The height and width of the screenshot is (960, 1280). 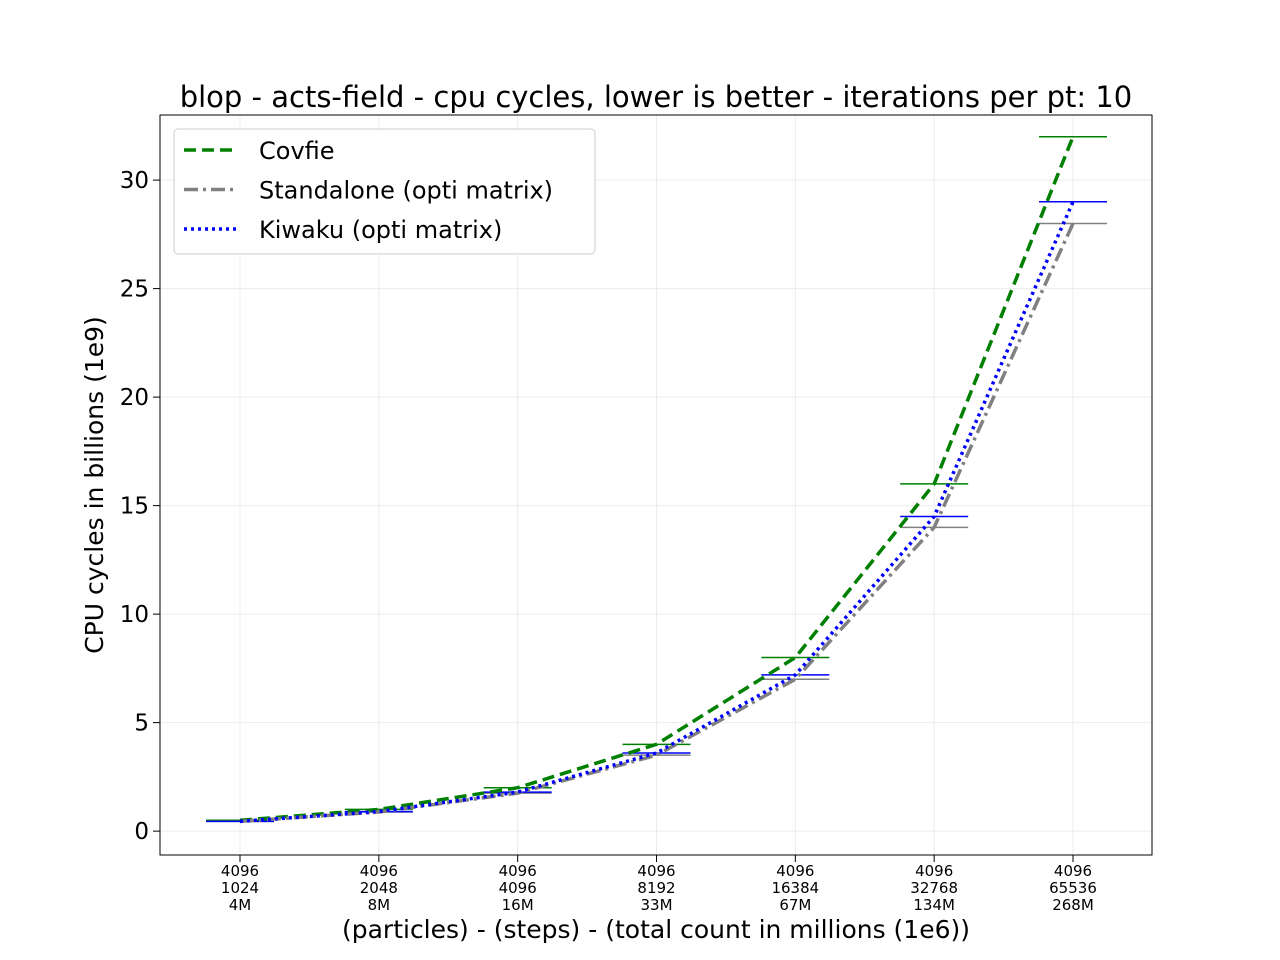 I want to click on x-tick-label: 16M, so click(x=518, y=905).